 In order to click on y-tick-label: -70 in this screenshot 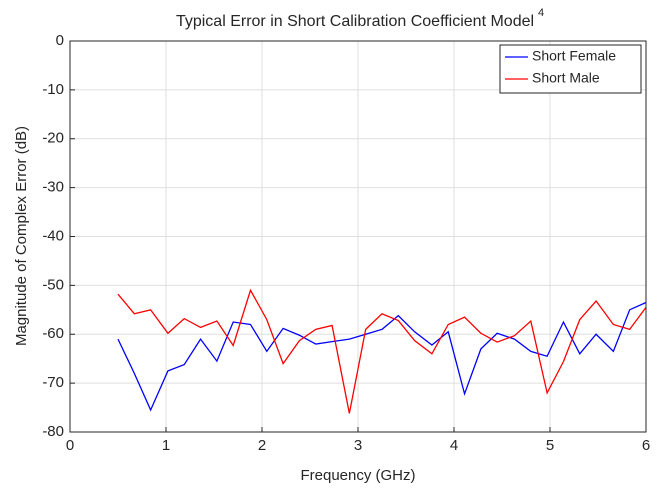, I will do `click(53, 382)`.